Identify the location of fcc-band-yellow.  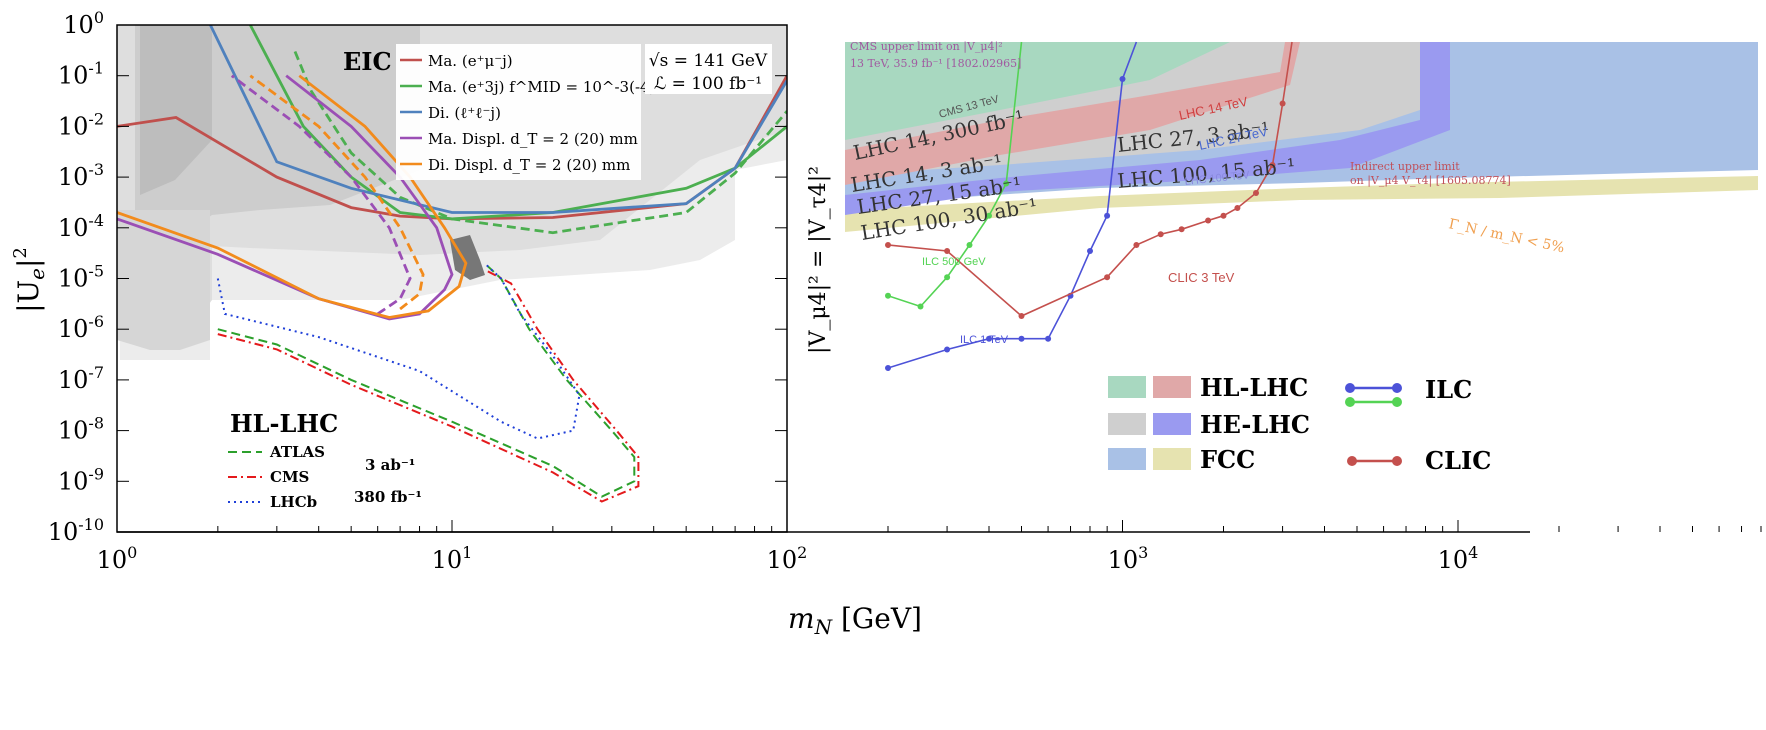
(1301, 204).